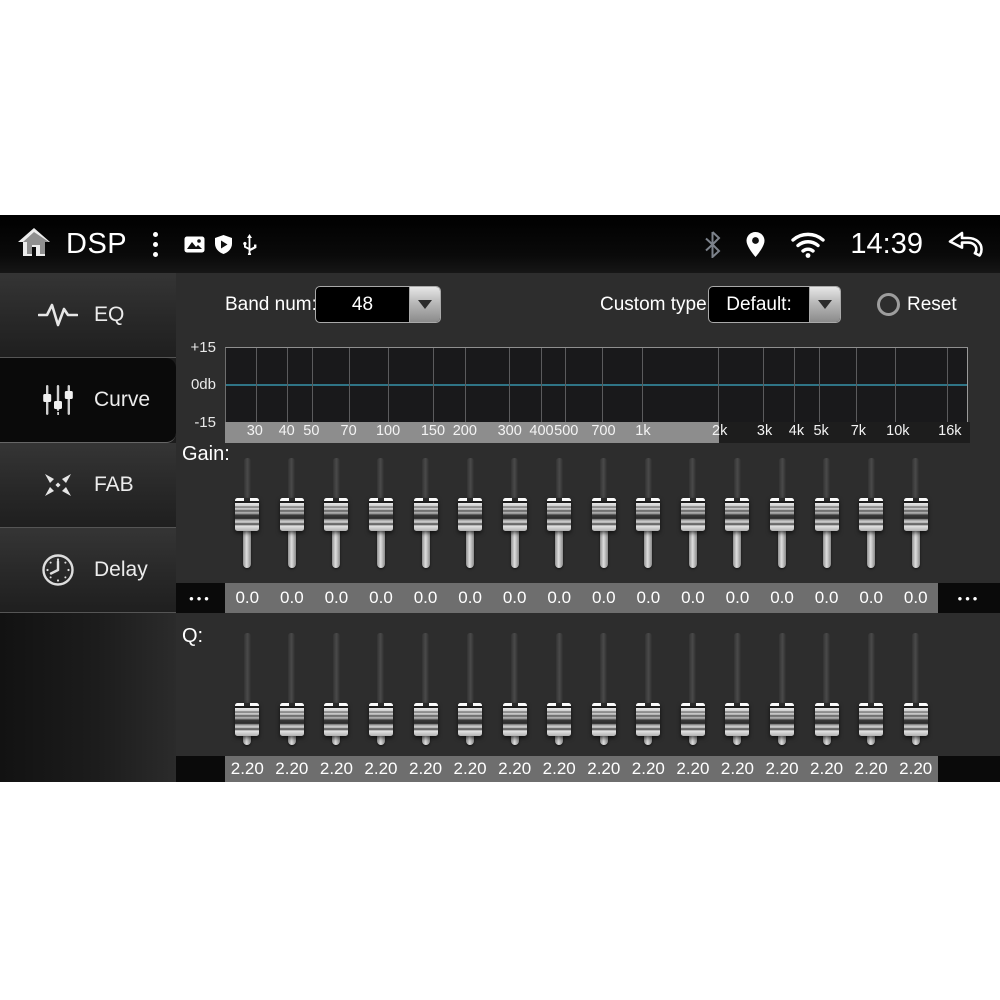 This screenshot has width=1000, height=1000. I want to click on app-title: DSP, so click(97, 243).